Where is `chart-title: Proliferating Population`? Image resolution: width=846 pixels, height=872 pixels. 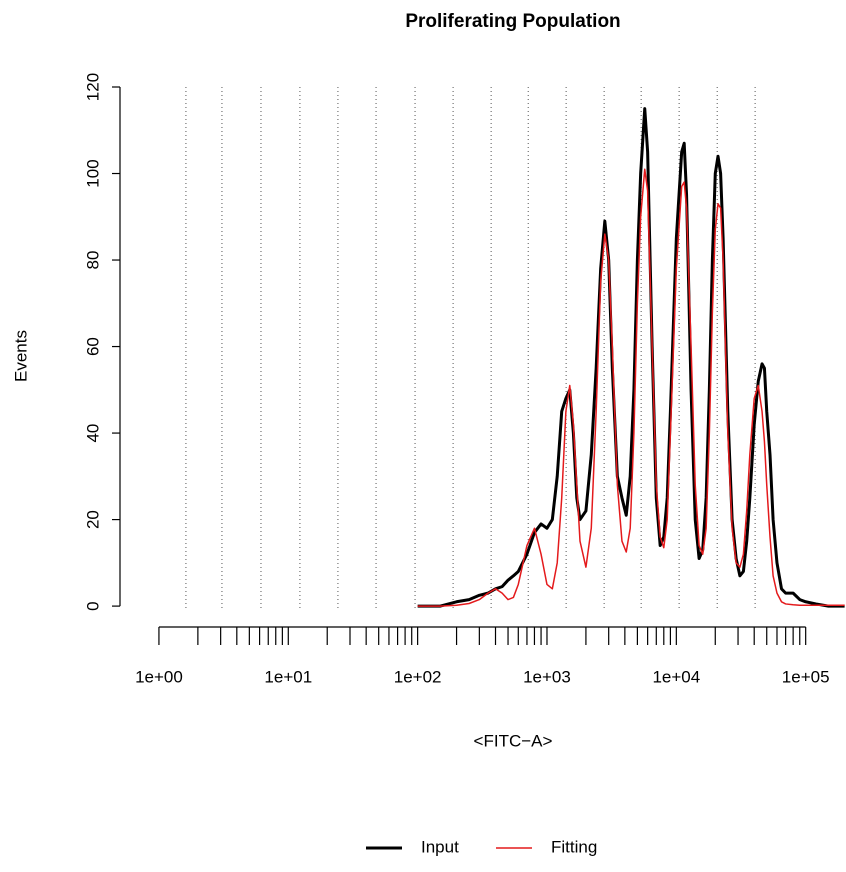 chart-title: Proliferating Population is located at coordinates (512, 21).